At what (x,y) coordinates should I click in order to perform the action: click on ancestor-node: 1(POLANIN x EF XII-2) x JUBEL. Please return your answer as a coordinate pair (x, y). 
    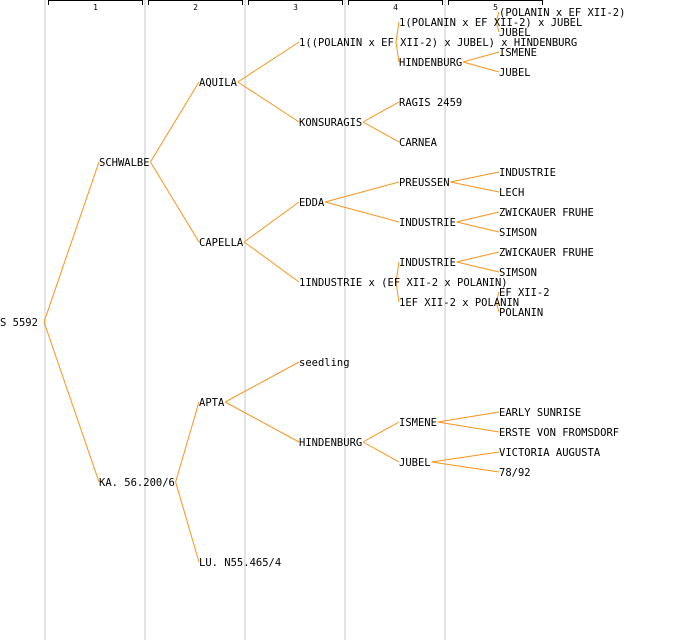
    Looking at the image, I should click on (491, 23).